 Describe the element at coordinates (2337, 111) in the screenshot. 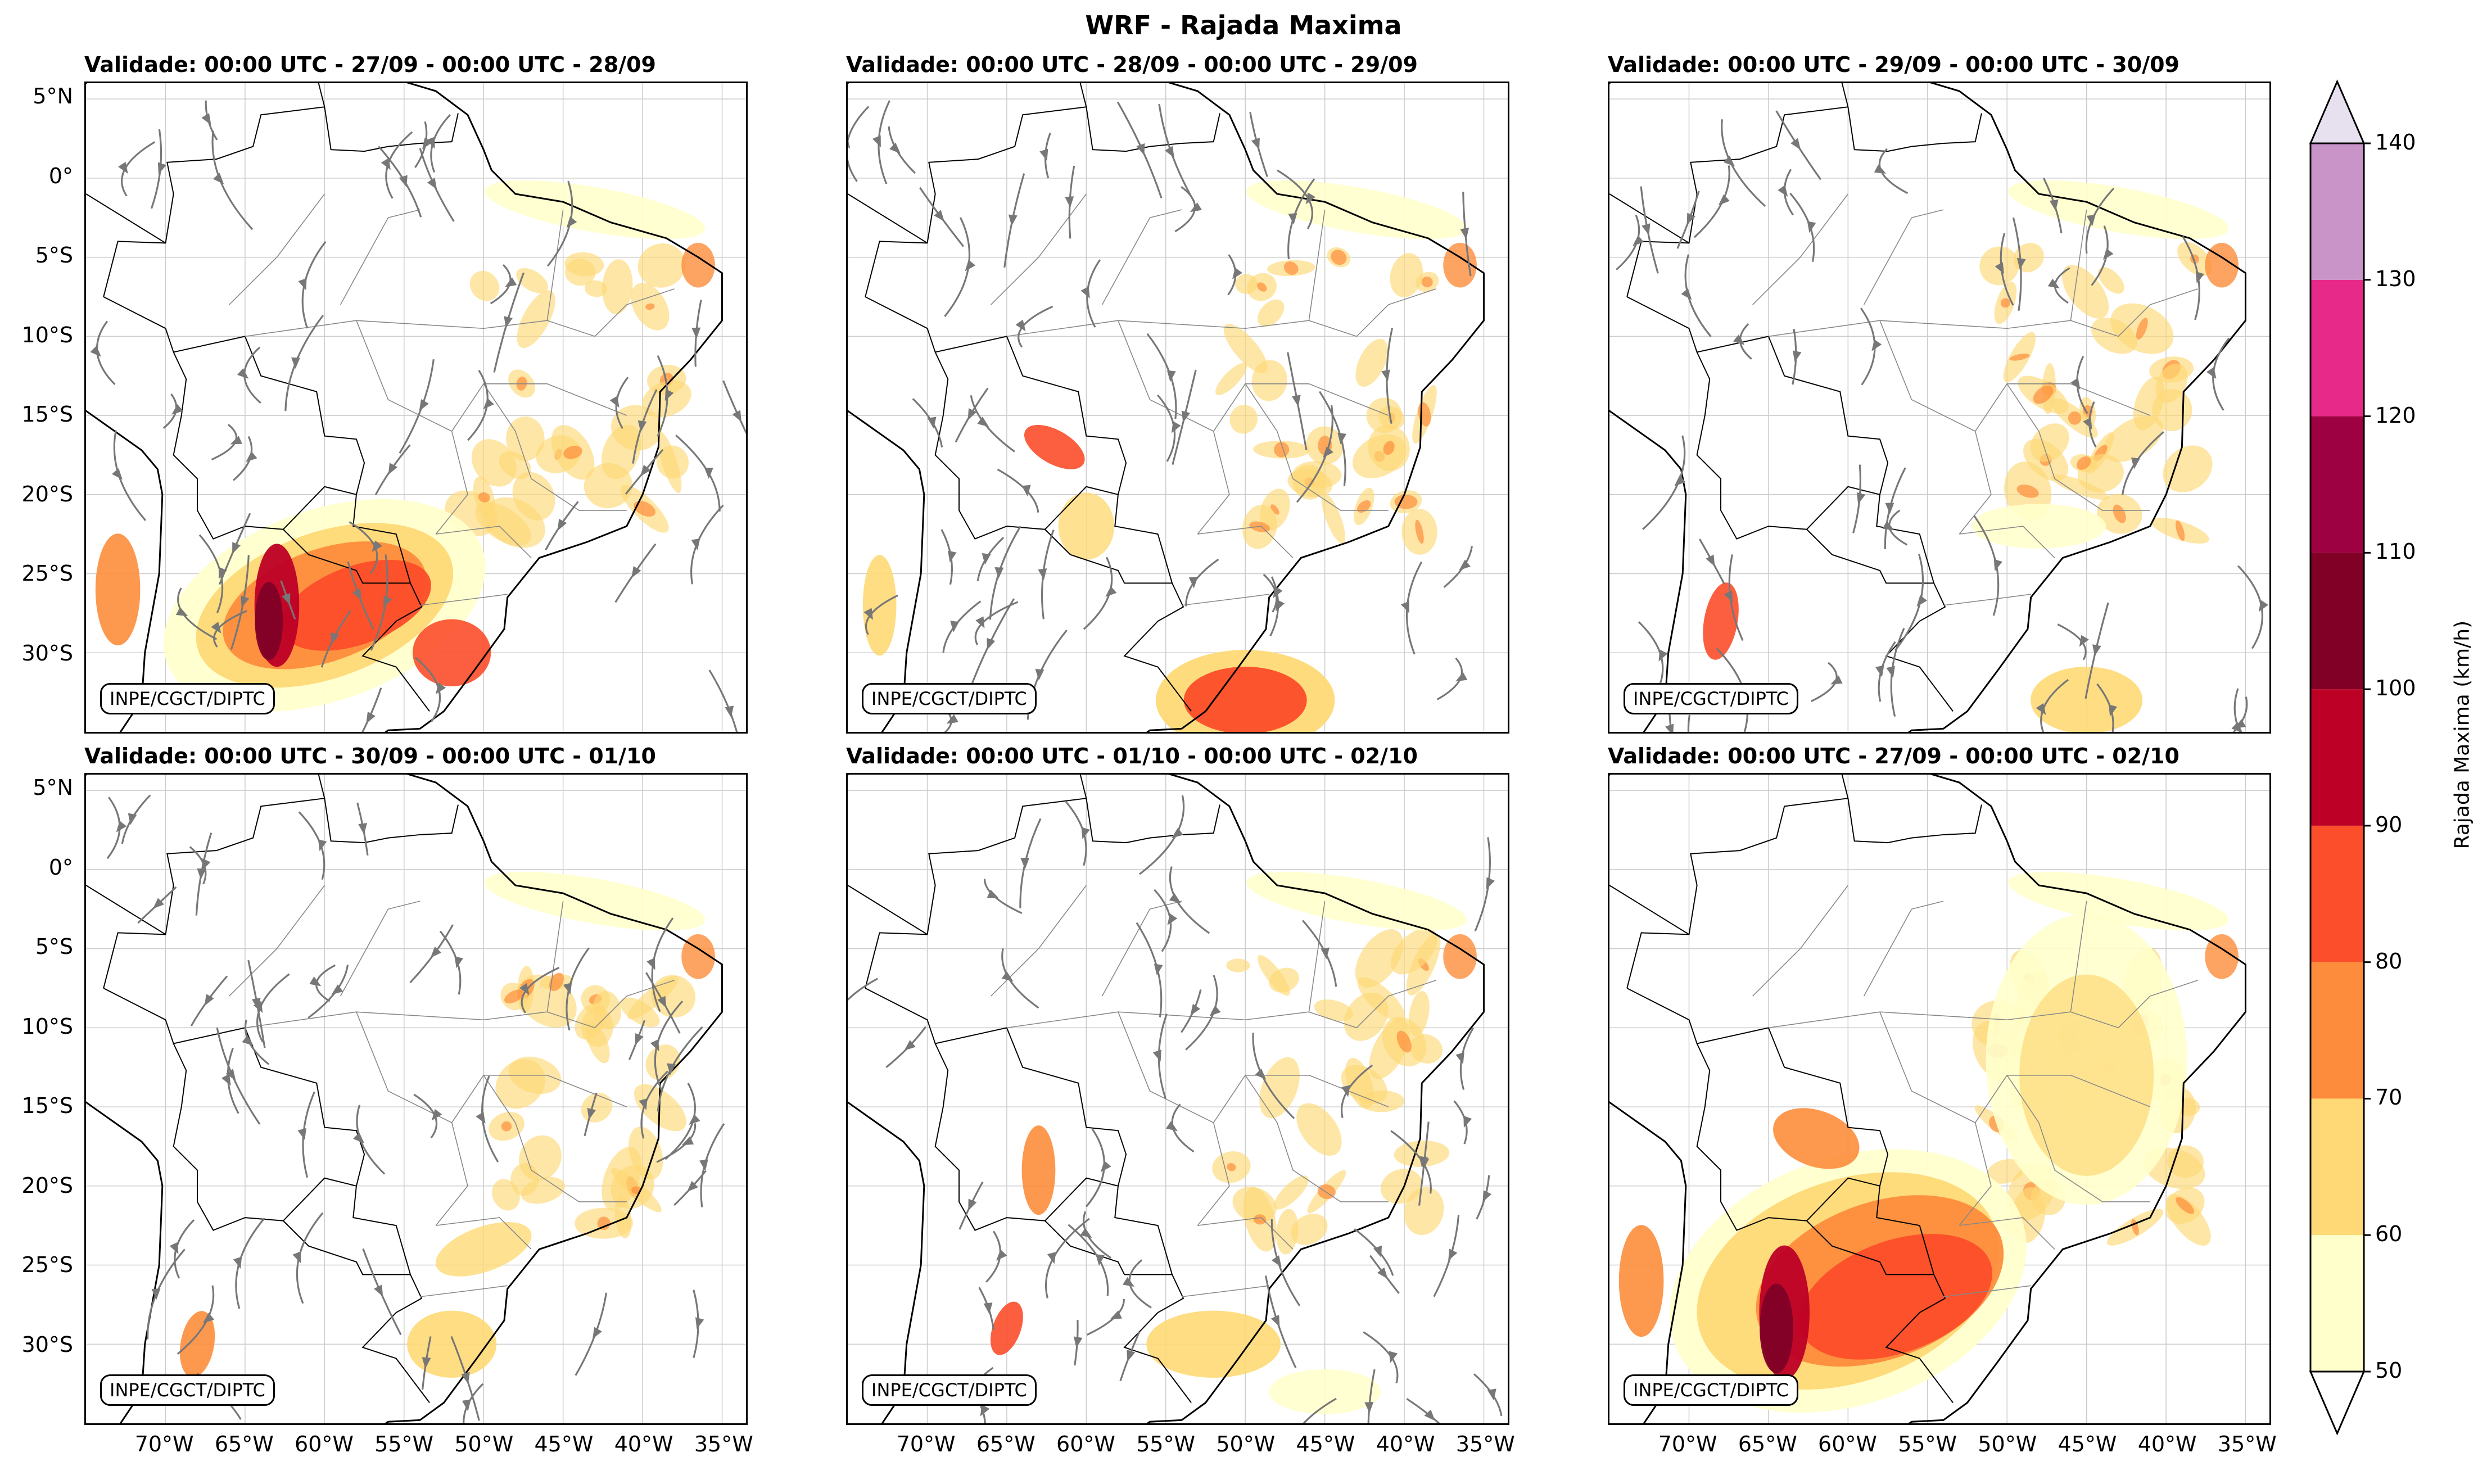

I see `colorbar-max-extension` at that location.